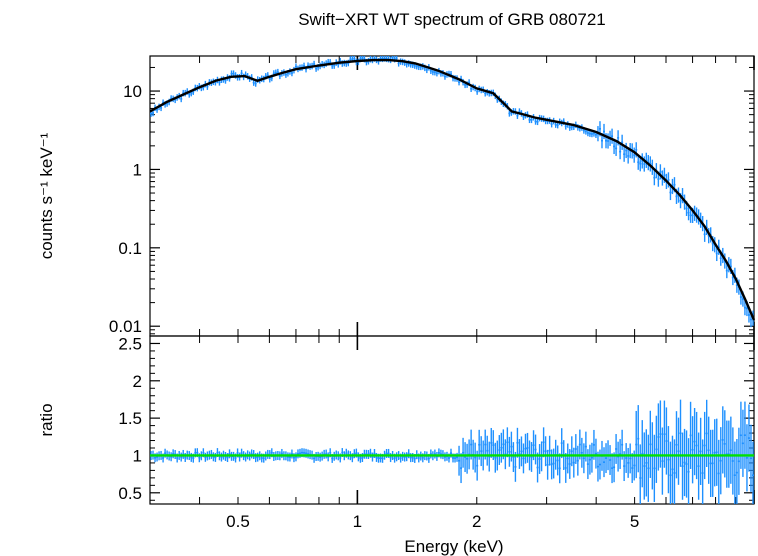  Describe the element at coordinates (452, 19) in the screenshot. I see `chart-title: Swift−XRT WT spectrum of GRB 080721` at that location.